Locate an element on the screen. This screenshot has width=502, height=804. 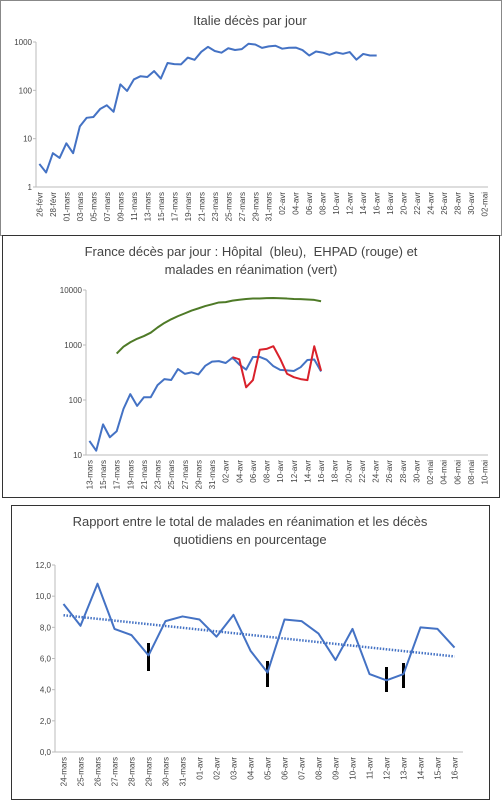
y-tick-label: 12,0 is located at coordinates (43, 565).